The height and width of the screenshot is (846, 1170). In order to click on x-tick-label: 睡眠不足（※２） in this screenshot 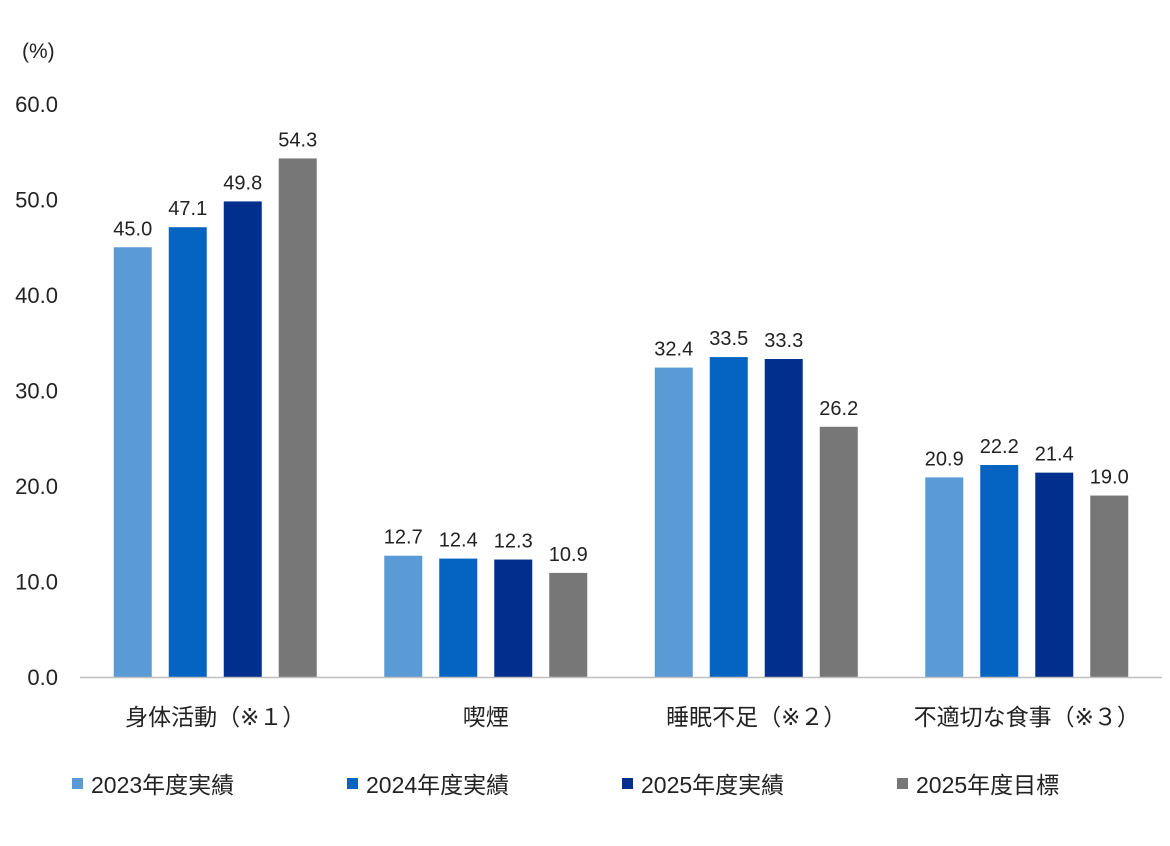, I will do `click(756, 717)`.